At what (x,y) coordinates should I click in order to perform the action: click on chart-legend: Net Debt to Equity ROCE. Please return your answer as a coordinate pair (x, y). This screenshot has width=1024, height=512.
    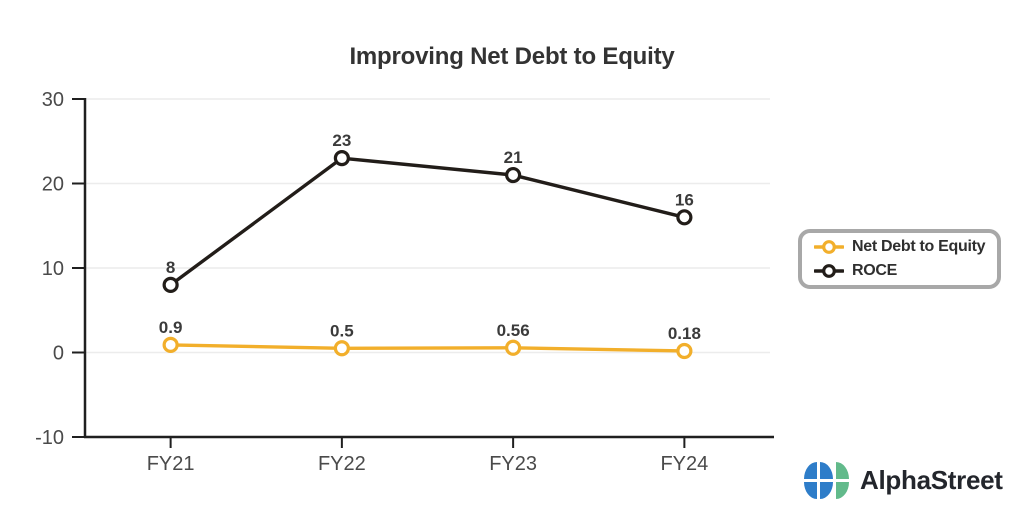
    Looking at the image, I should click on (900, 259).